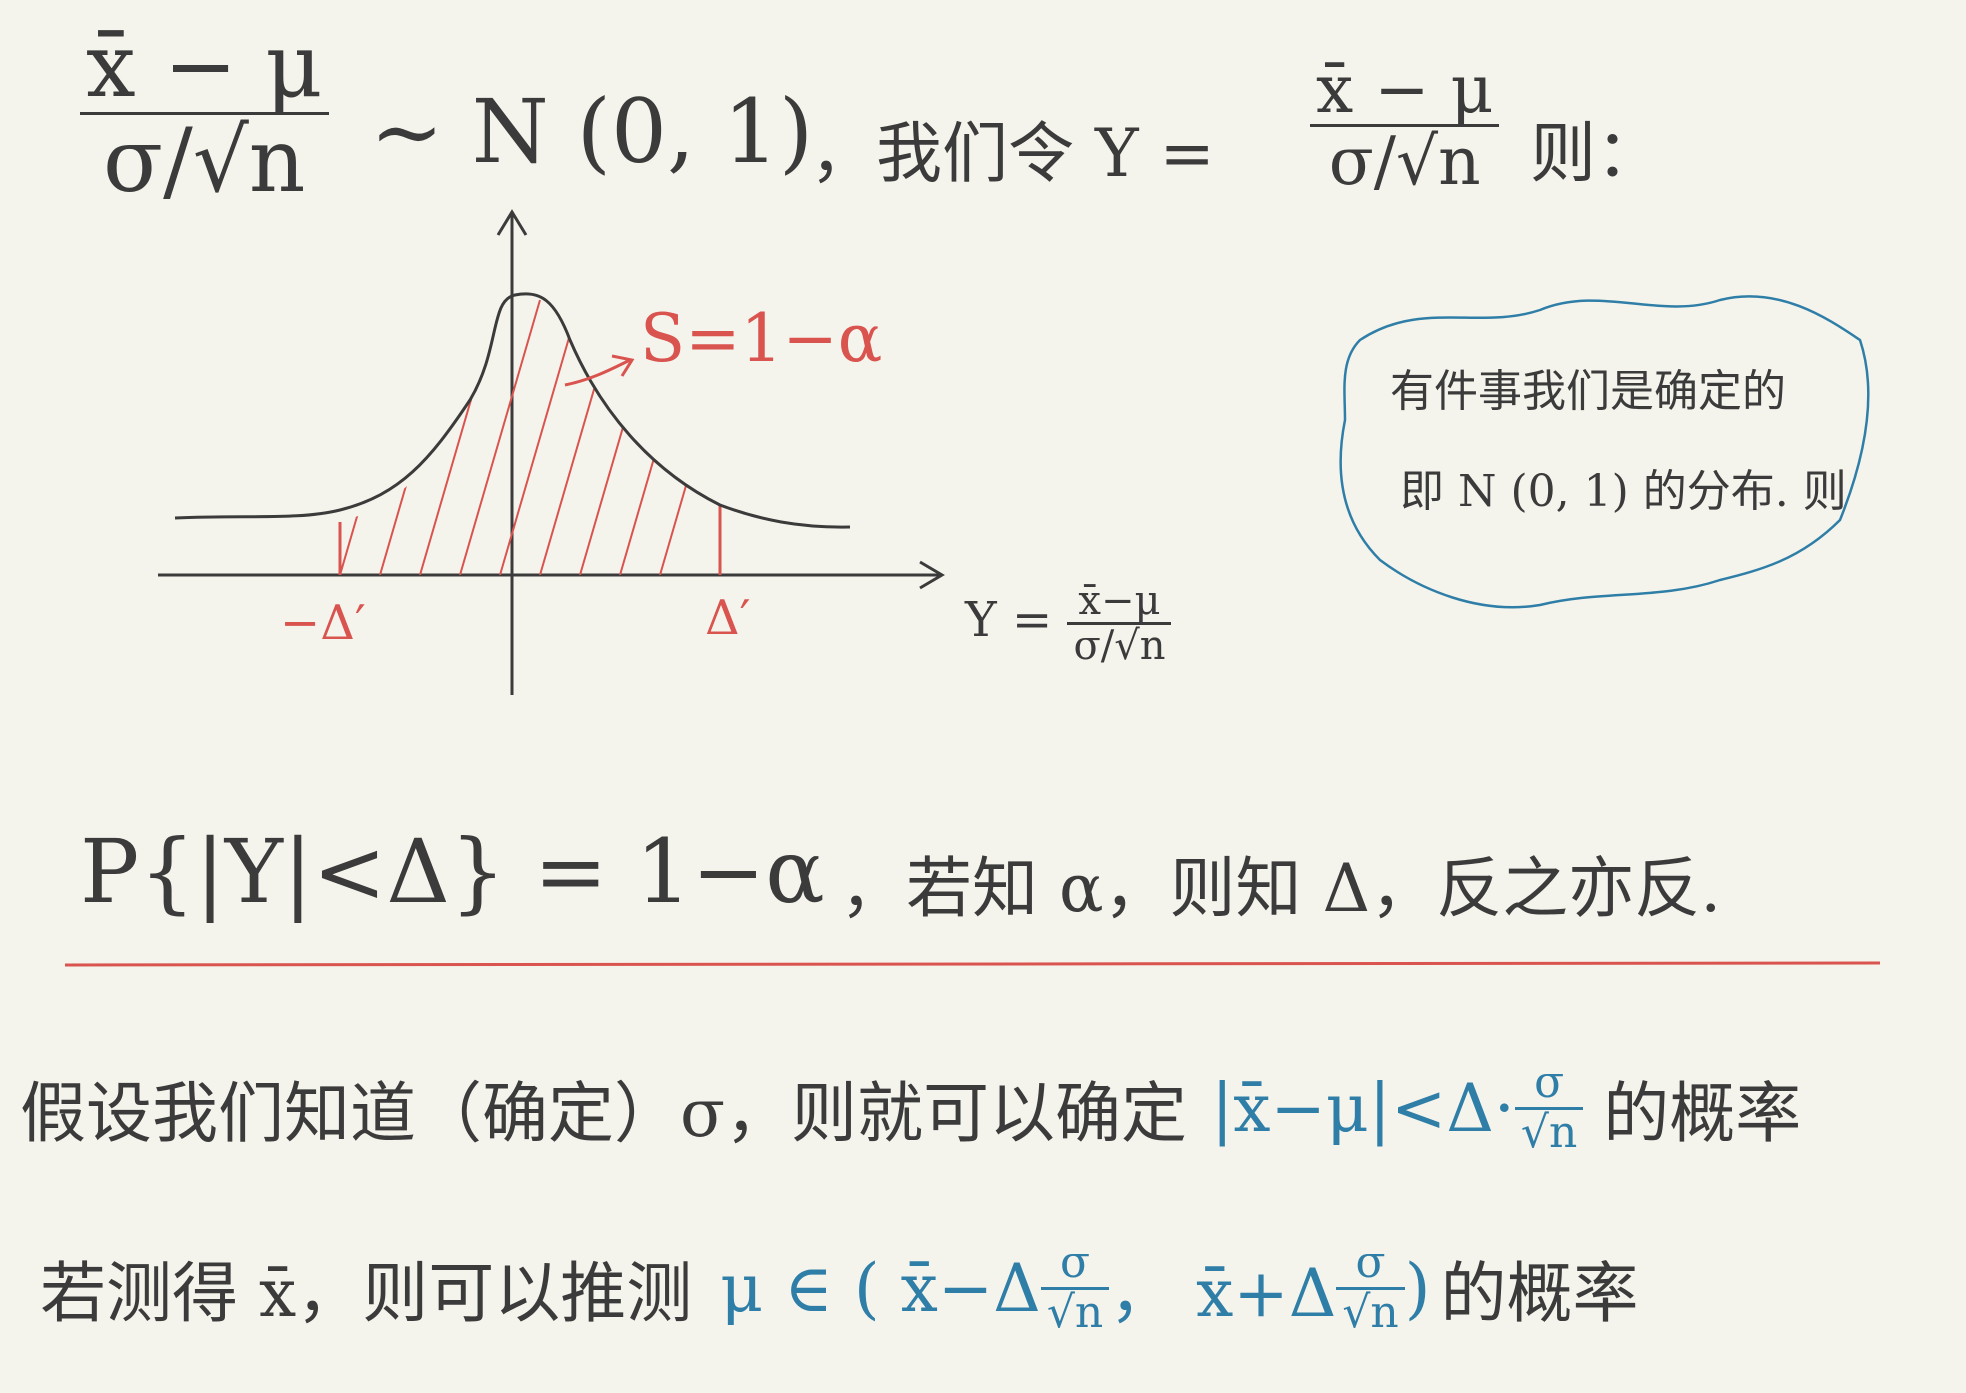 The image size is (1966, 1393). I want to click on axis-label-prefix: Y =, so click(1009, 620).